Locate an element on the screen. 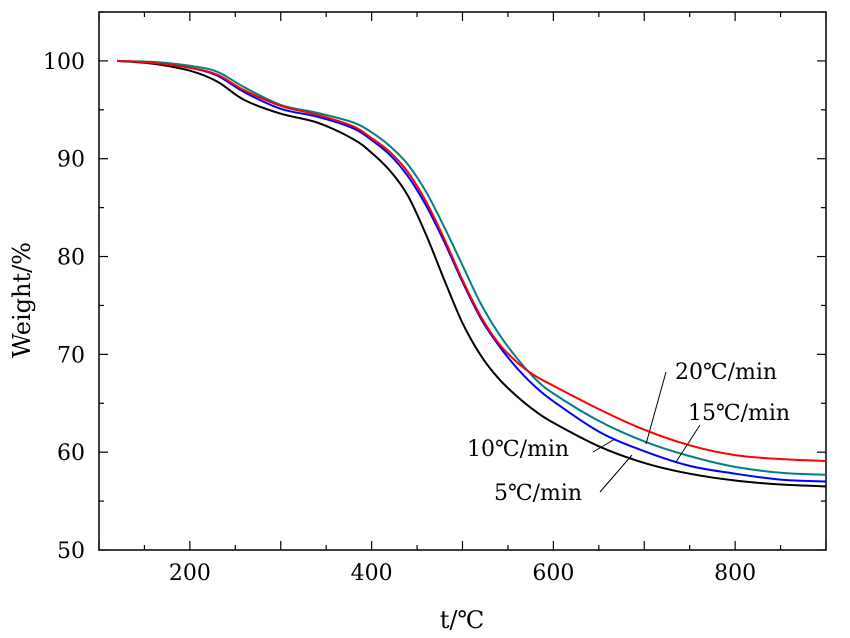 The width and height of the screenshot is (850, 638). annotation-15-min: 15℃/min is located at coordinates (739, 413).